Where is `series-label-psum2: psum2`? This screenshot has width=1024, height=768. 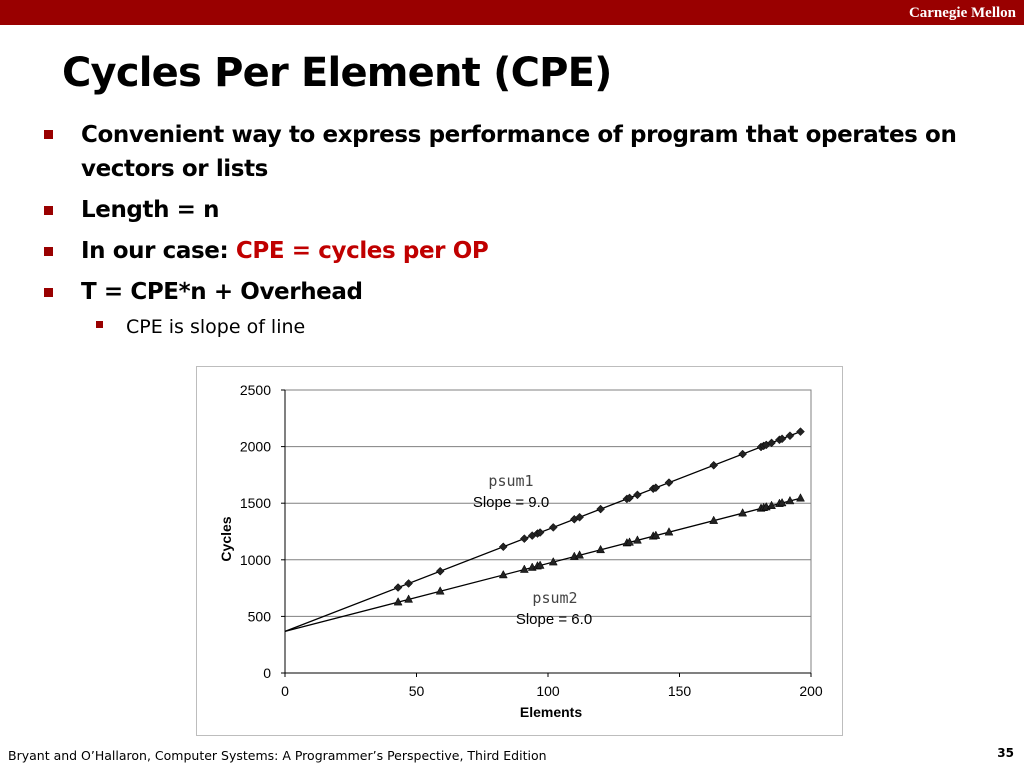
series-label-psum2: psum2 is located at coordinates (554, 598).